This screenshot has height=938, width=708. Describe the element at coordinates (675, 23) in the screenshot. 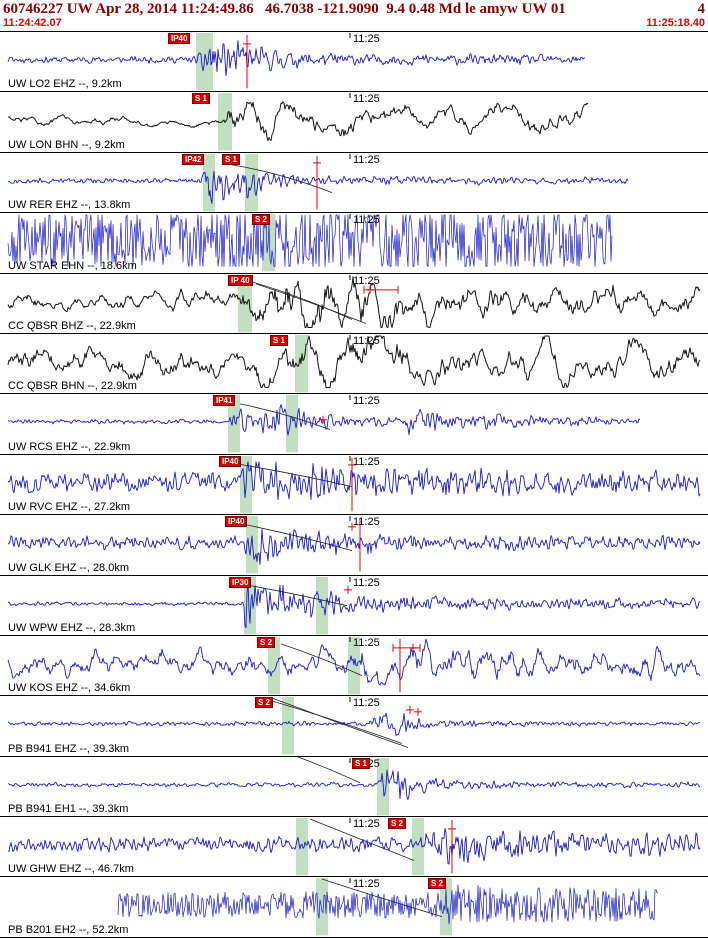

I see `window-end-time: 11:25:18.40` at that location.